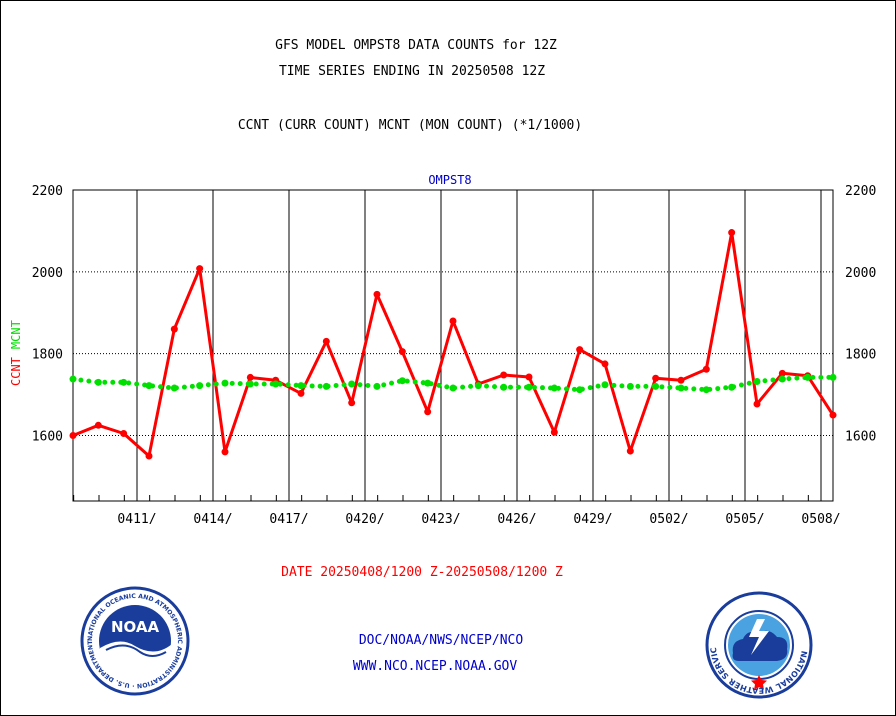 This screenshot has height=716, width=896. I want to click on x-tick-label: 0411/, so click(136, 519).